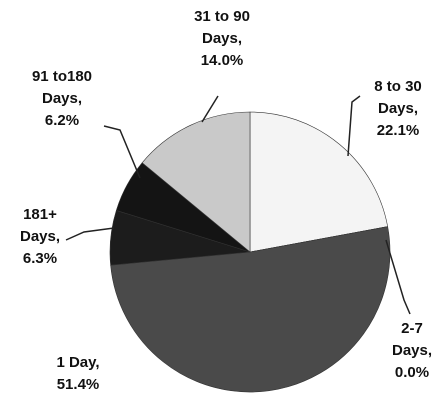 The height and width of the screenshot is (400, 442). Describe the element at coordinates (40, 258) in the screenshot. I see `slice-value: 6.3%` at that location.